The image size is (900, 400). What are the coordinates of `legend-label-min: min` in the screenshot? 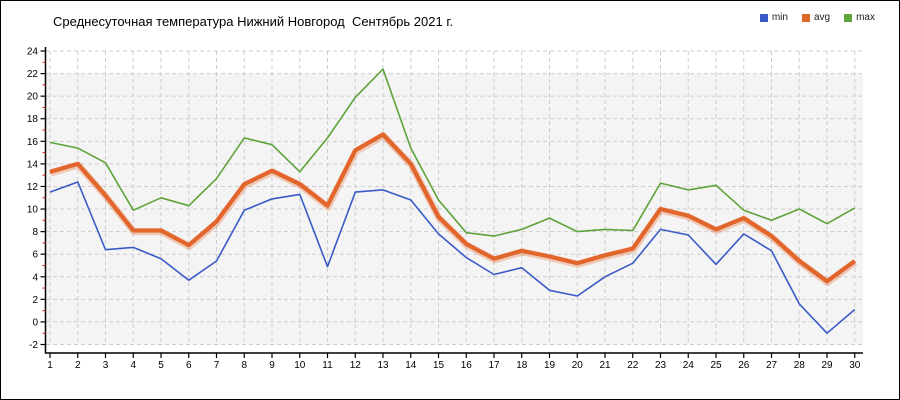 It's located at (779, 17).